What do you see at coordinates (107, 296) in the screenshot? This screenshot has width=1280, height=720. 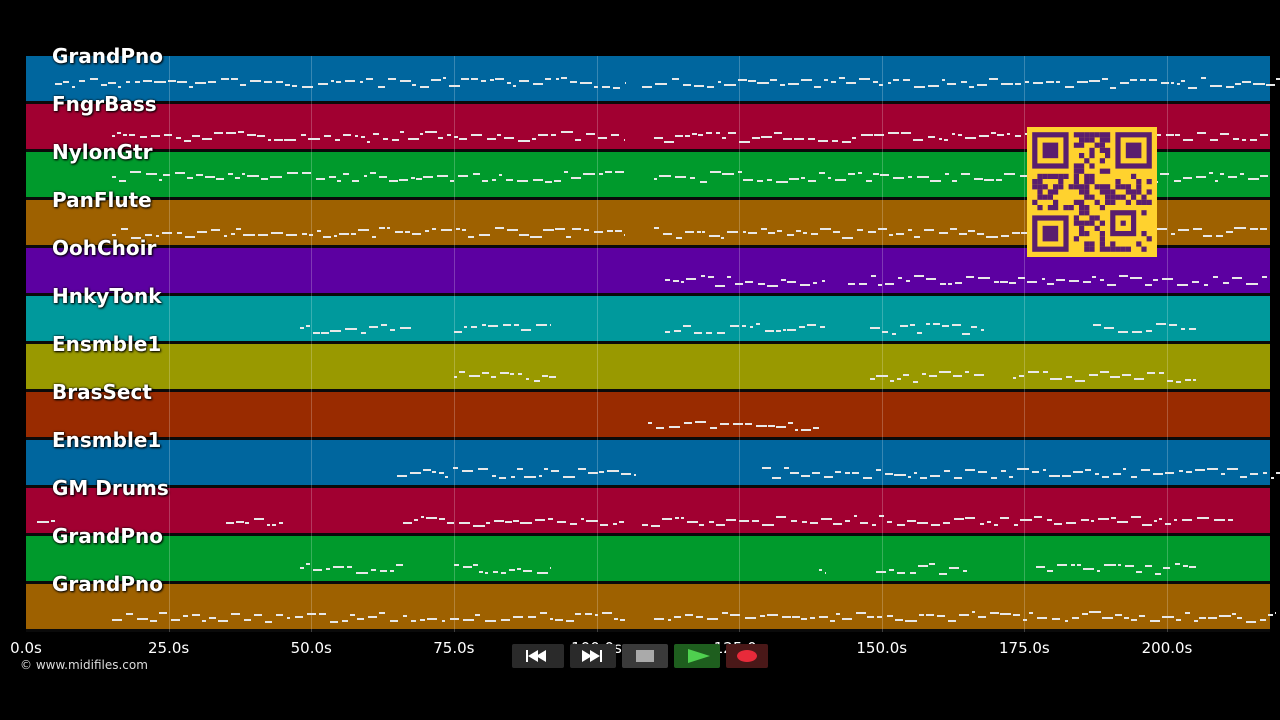 I see `track-name: HnkyTonk` at bounding box center [107, 296].